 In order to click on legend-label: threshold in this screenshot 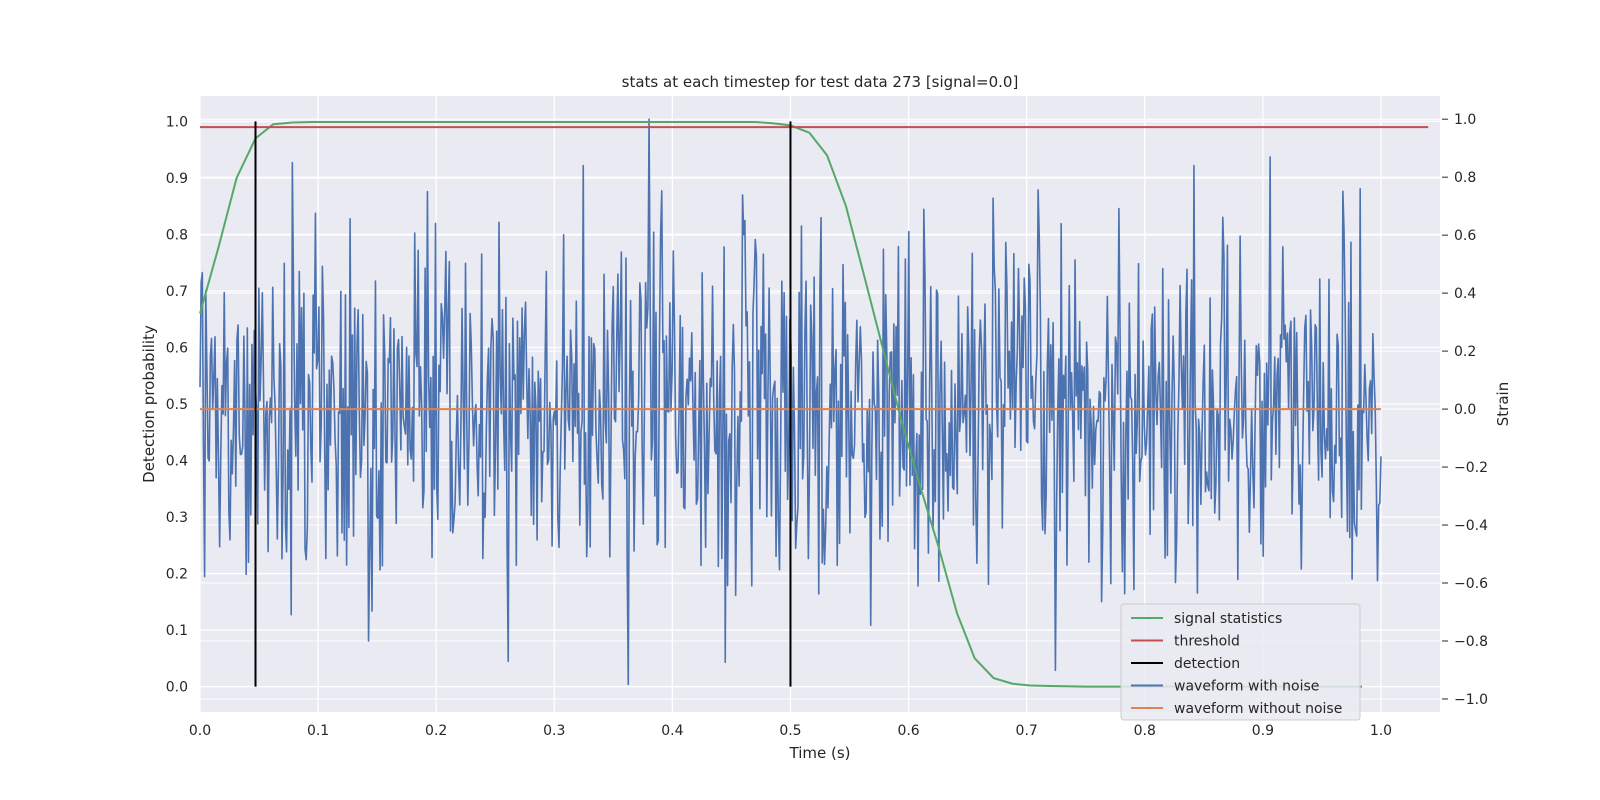, I will do `click(1207, 642)`.